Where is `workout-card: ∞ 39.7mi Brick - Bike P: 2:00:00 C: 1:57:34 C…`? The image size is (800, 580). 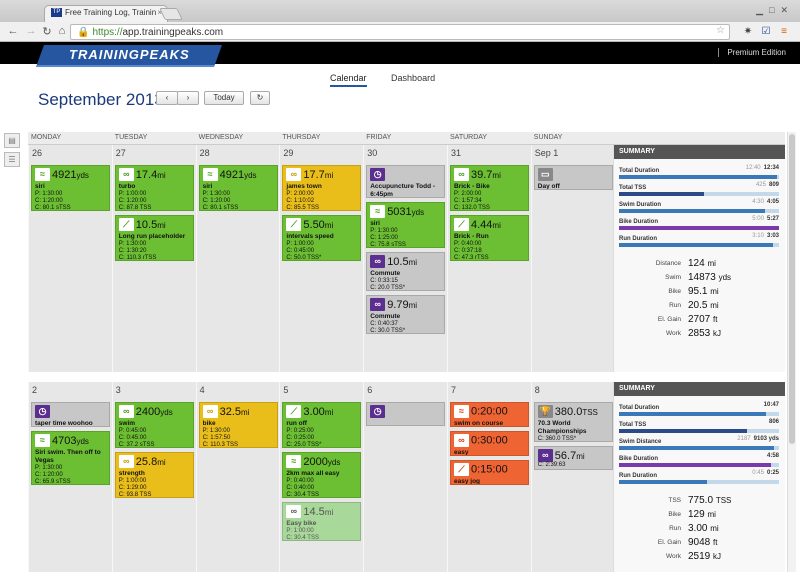 workout-card: ∞ 39.7mi Brick - Bike P: 2:00:00 C: 1:57:34 C… is located at coordinates (489, 188).